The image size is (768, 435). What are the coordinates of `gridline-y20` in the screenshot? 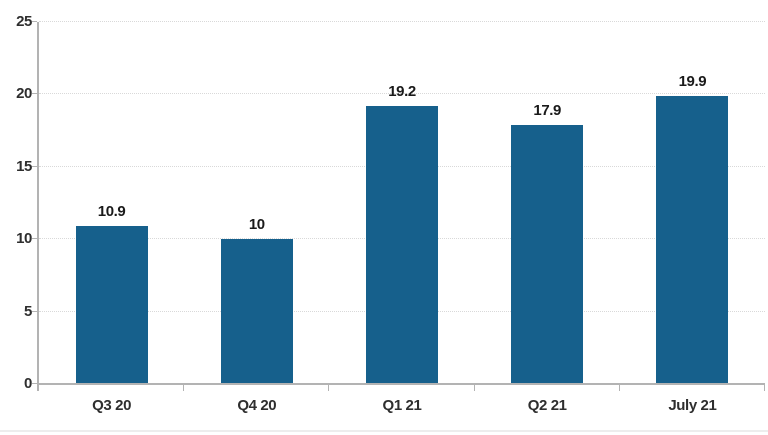 It's located at (402, 94).